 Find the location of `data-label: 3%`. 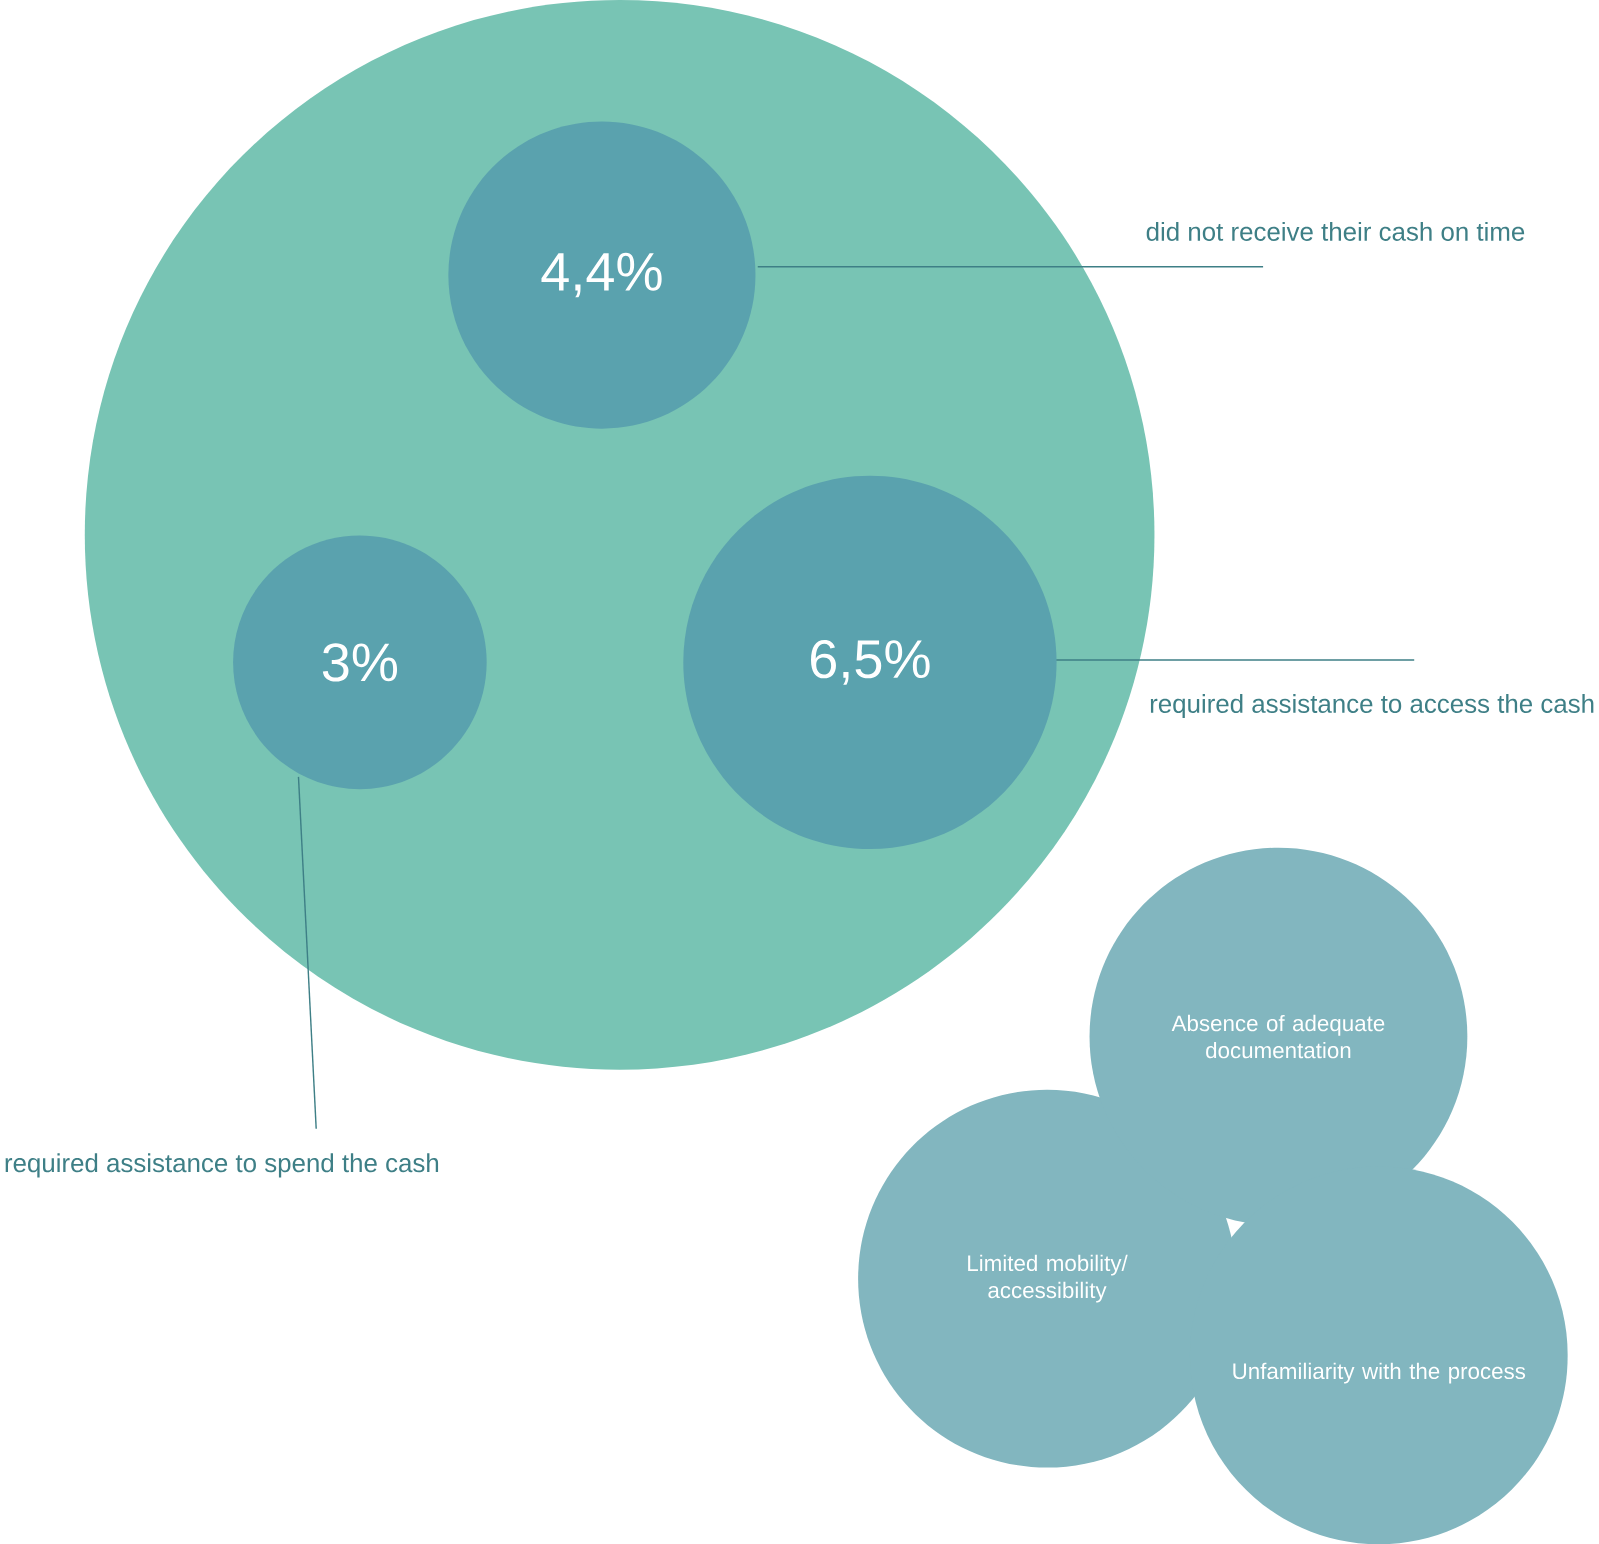

data-label: 3% is located at coordinates (360, 662).